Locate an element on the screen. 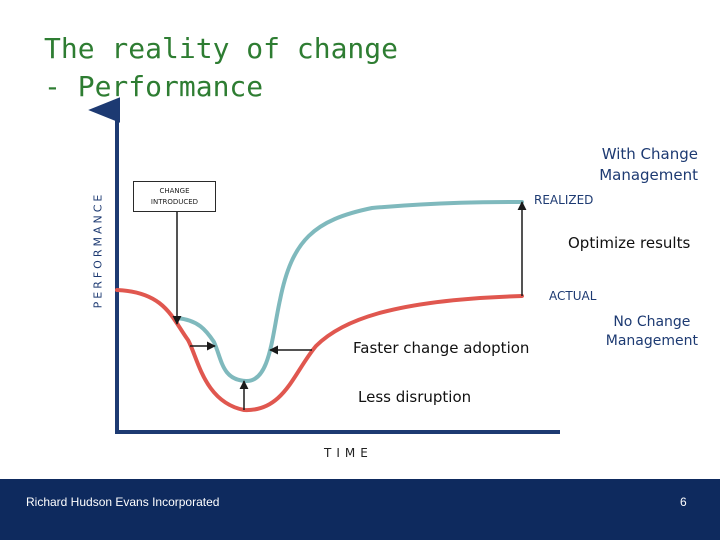 The image size is (720, 540). faster-change-adoption-label: Faster change adoption is located at coordinates (441, 348).